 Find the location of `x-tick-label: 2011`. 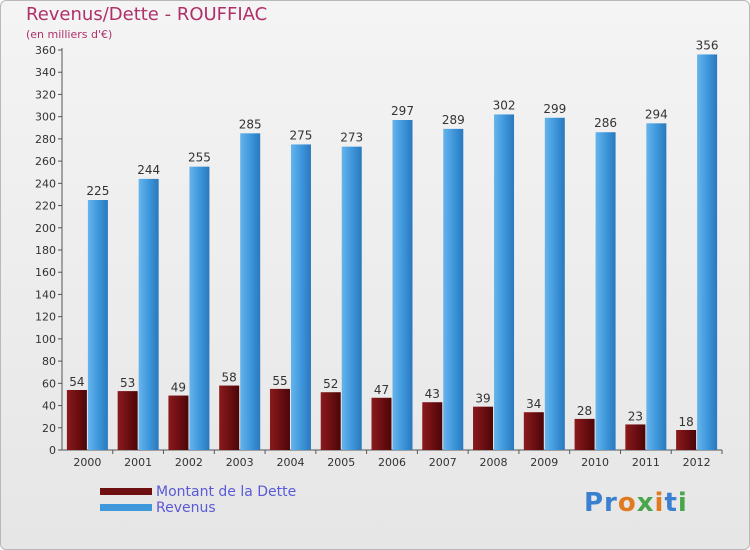

x-tick-label: 2011 is located at coordinates (646, 462).